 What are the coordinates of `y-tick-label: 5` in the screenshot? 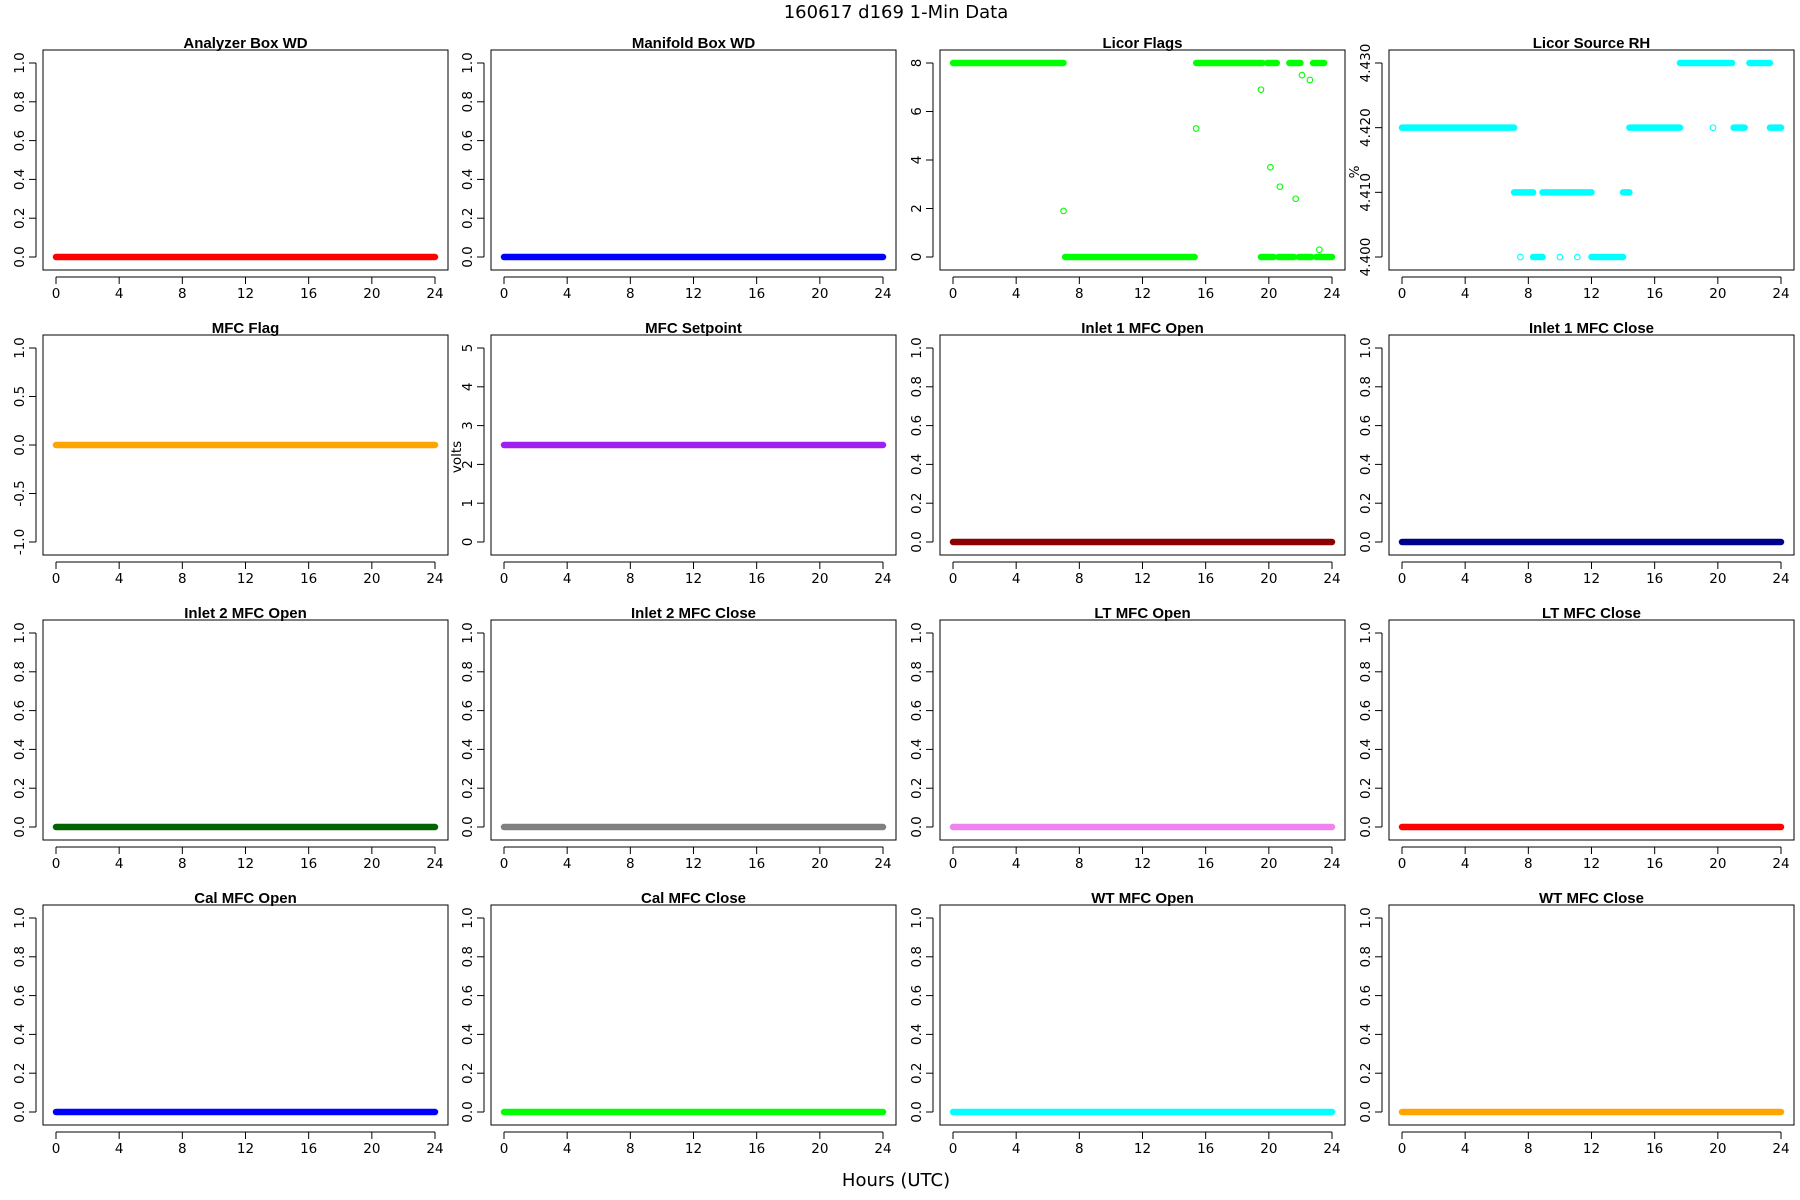 It's located at (468, 348).